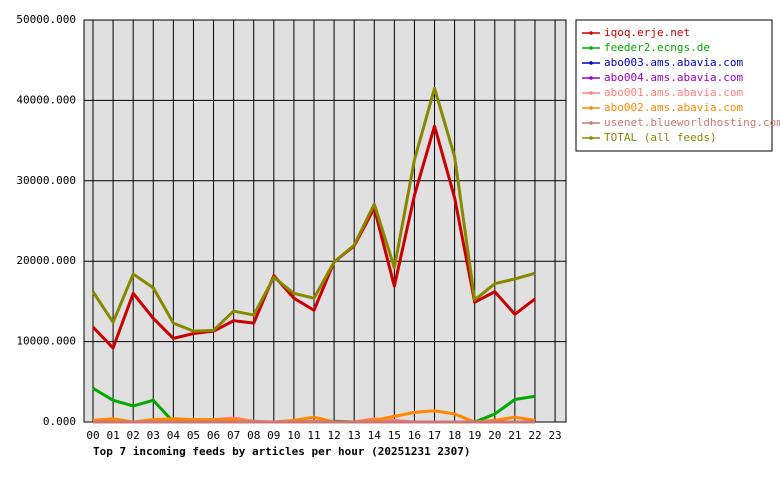  What do you see at coordinates (233, 435) in the screenshot?
I see `x-tick-label: 07` at bounding box center [233, 435].